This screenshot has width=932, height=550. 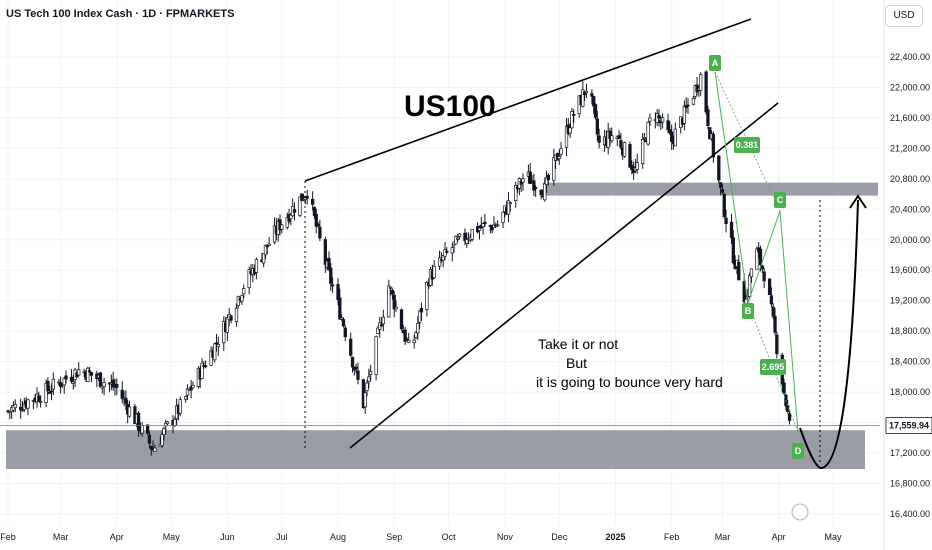 I want to click on wave-label-d-bg, so click(x=798, y=451).